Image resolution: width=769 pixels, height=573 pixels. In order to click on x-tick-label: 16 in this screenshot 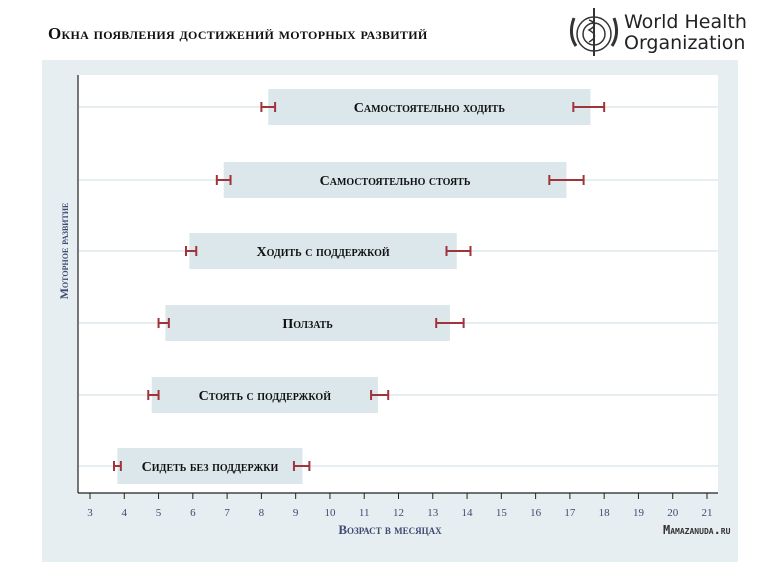, I will do `click(536, 513)`.